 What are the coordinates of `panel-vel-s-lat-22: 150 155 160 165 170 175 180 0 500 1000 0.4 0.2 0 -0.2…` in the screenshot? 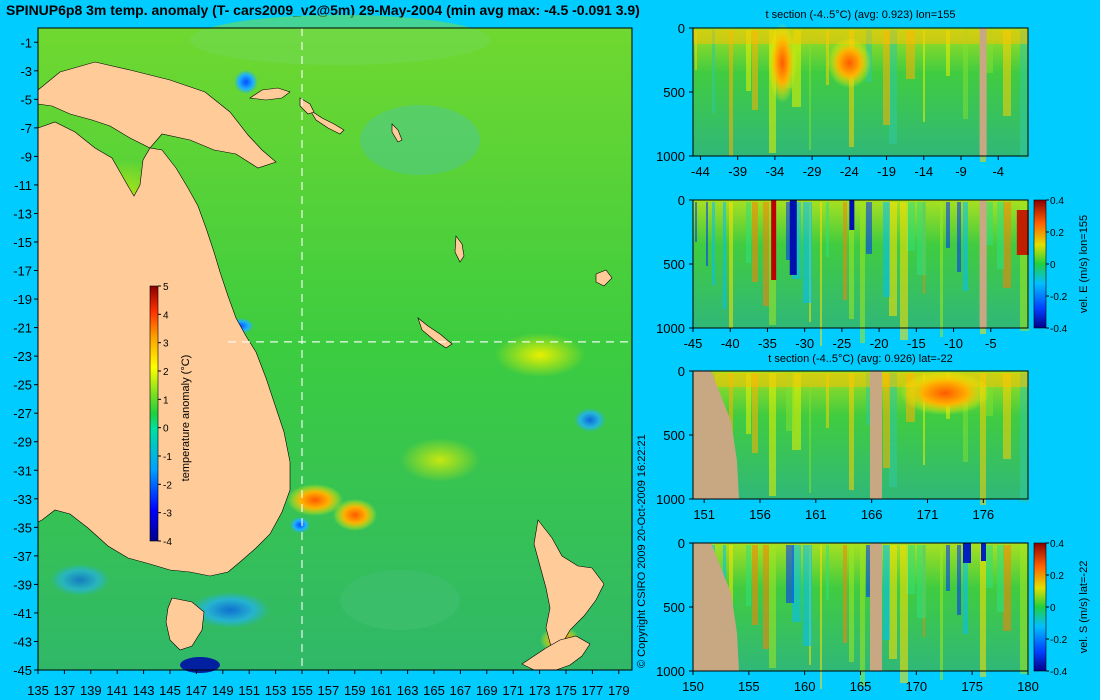 It's located at (873, 615).